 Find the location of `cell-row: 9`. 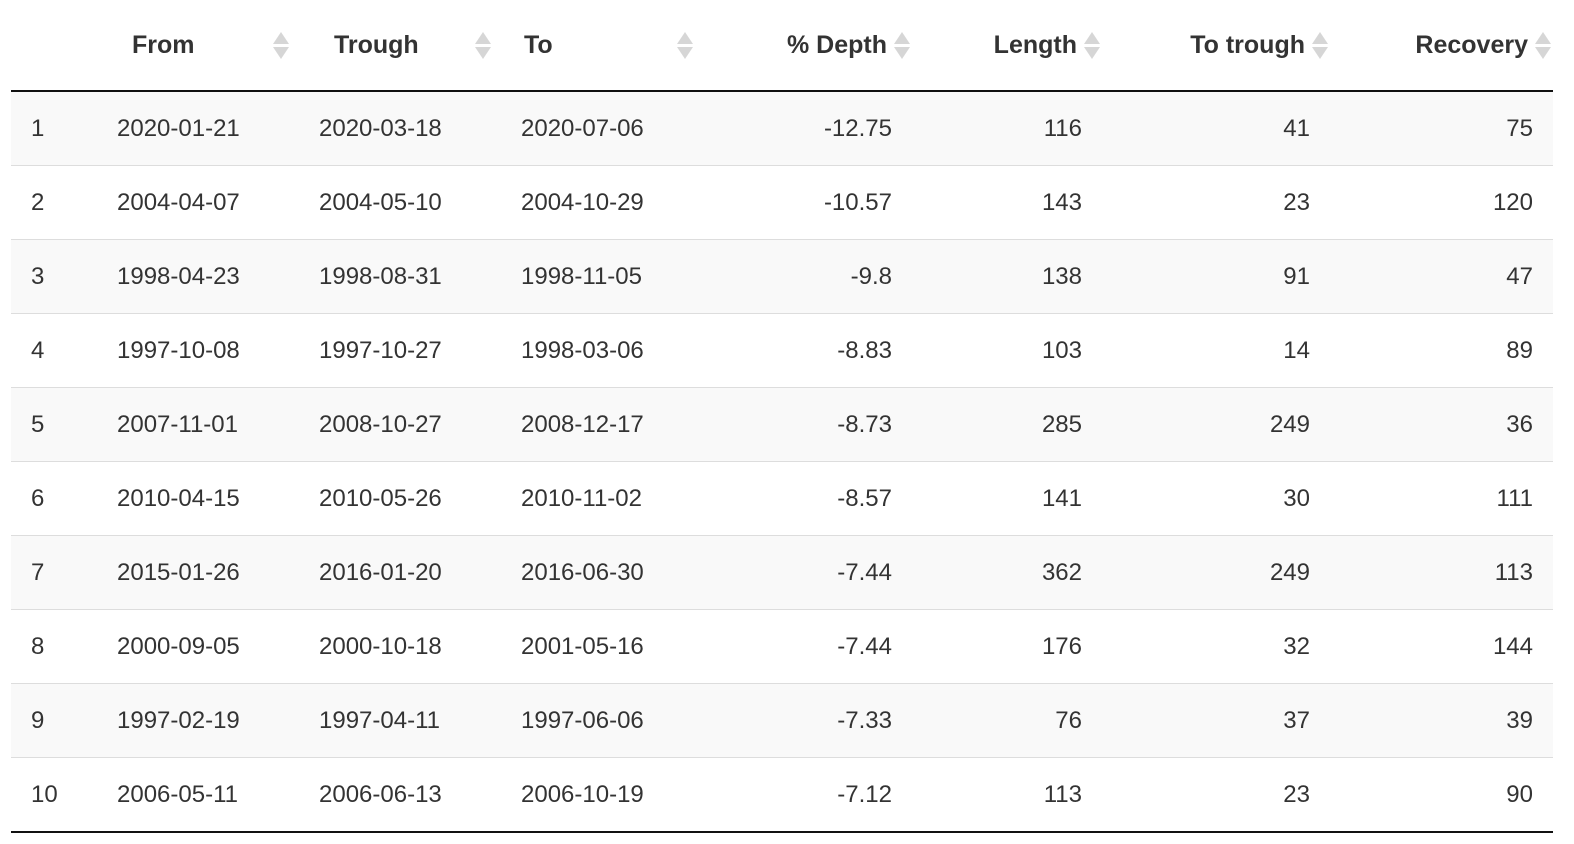

cell-row: 9 is located at coordinates (53, 720).